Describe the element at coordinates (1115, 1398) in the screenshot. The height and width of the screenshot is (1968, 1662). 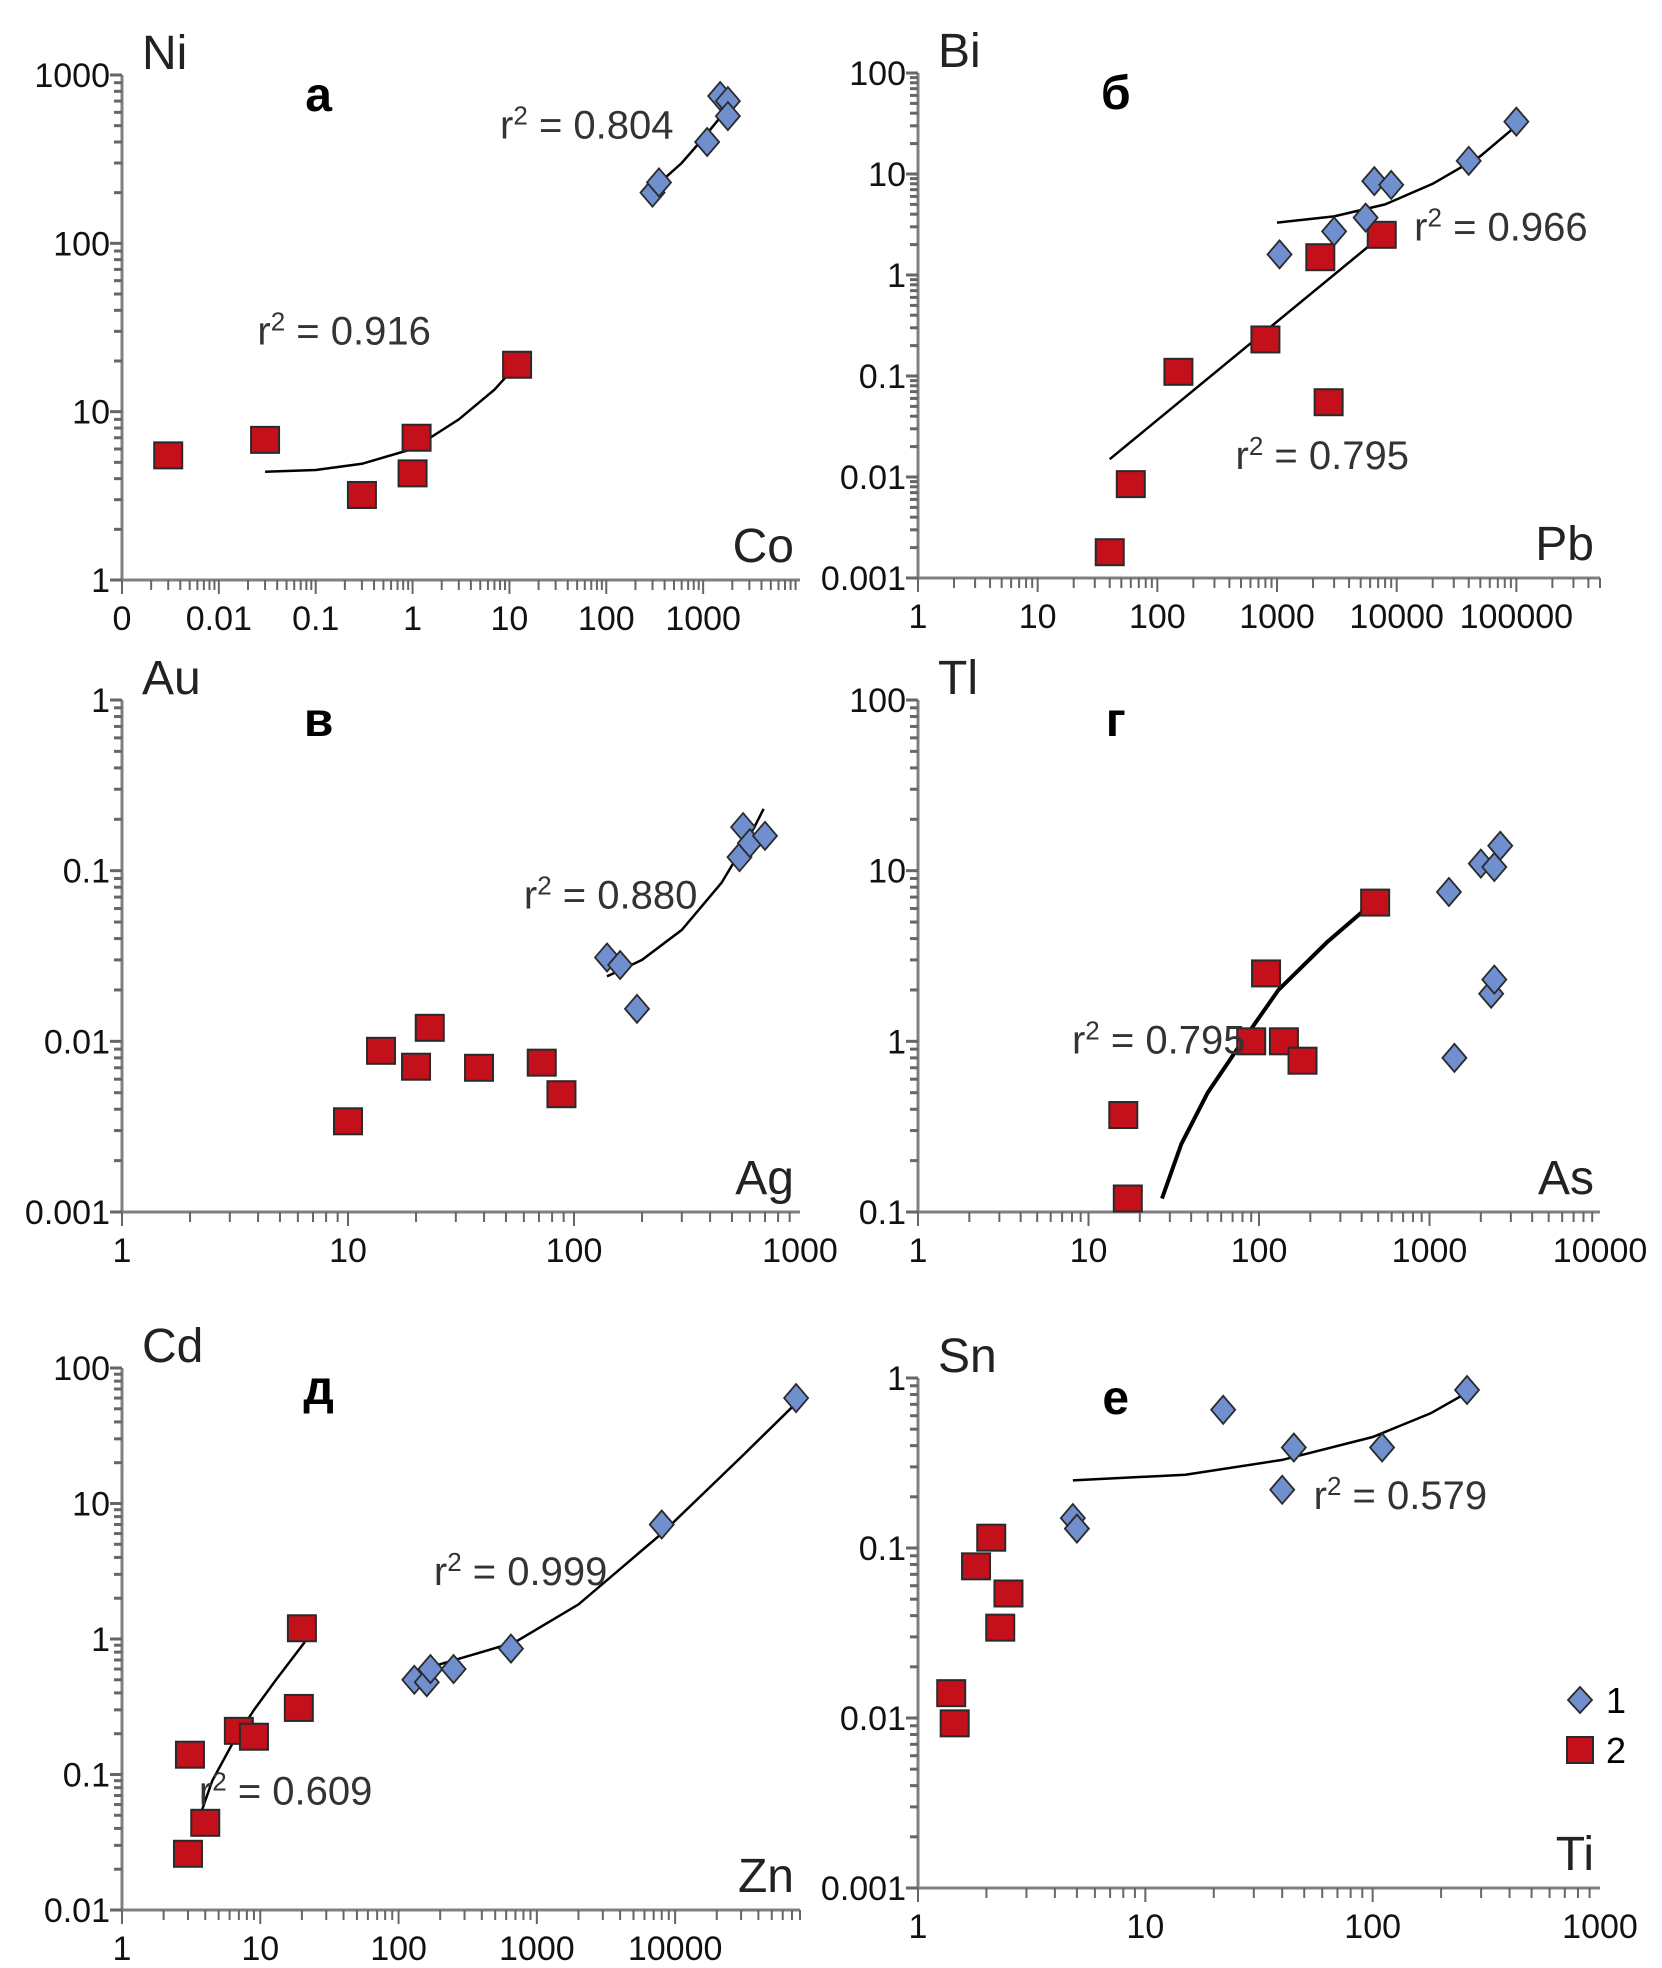
I see `panel-label: е` at that location.